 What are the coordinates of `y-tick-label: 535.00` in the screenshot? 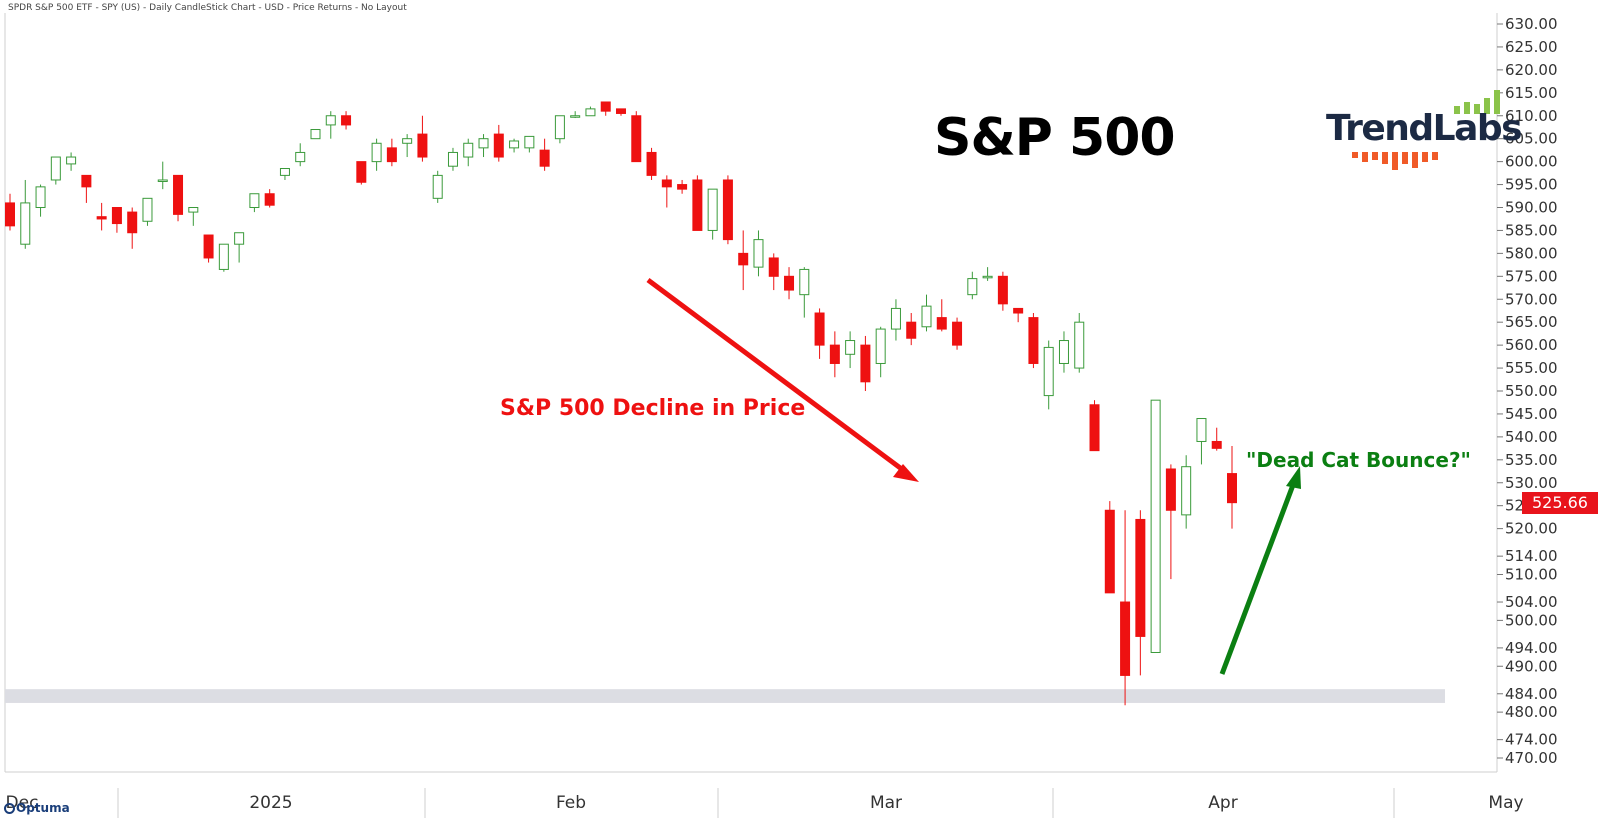 It's located at (1531, 460).